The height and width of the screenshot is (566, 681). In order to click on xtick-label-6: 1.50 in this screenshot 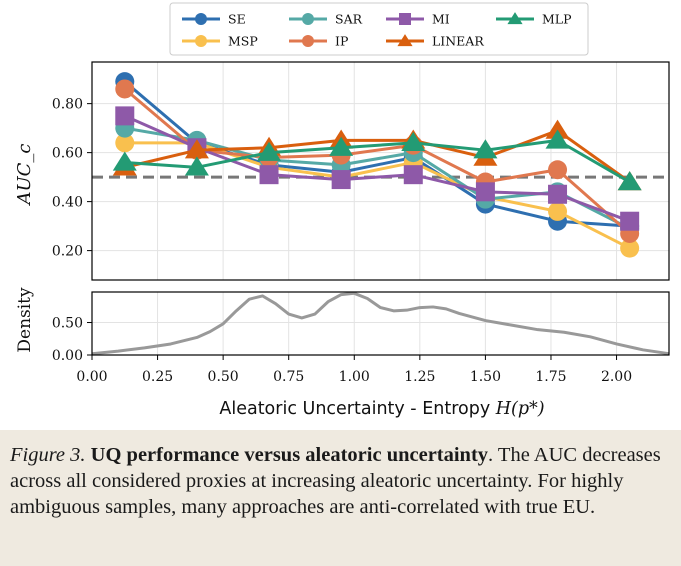, I will do `click(485, 377)`.